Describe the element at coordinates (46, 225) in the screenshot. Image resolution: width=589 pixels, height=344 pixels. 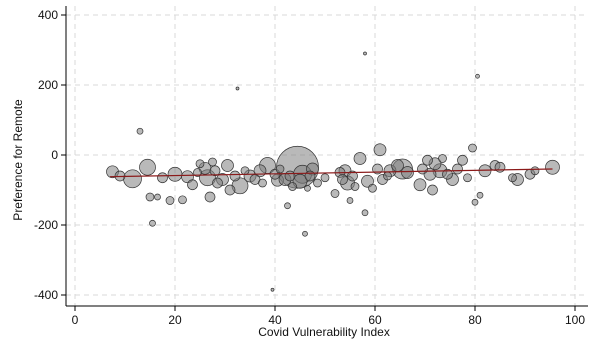
I see `y-tick-label: -200` at that location.